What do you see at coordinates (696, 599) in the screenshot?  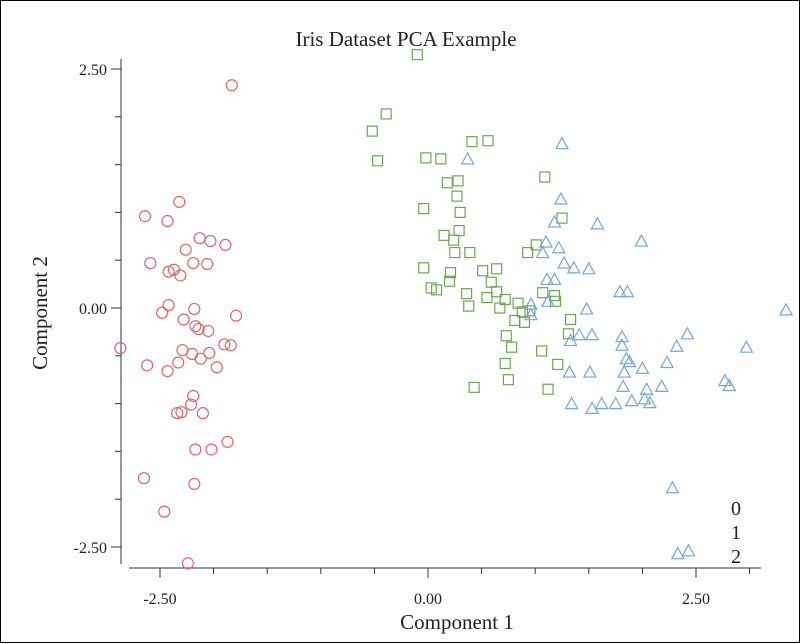 I see `x-tick-label: 2.50` at bounding box center [696, 599].